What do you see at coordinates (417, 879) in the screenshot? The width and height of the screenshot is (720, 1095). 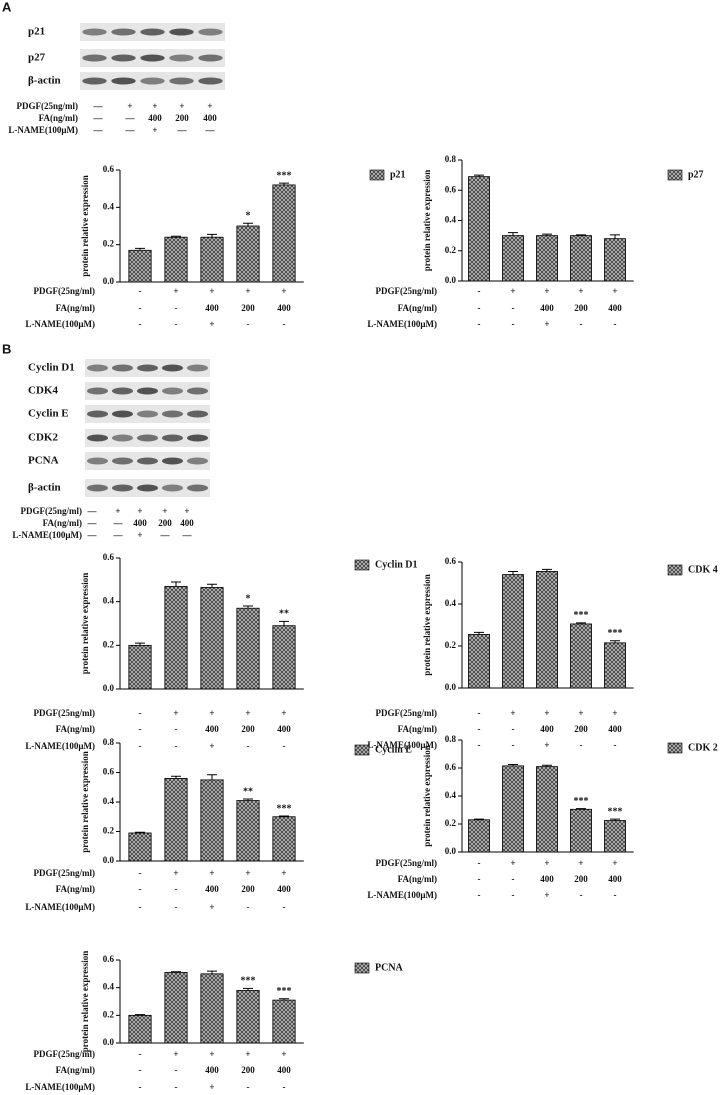 I see `condition-label: FA(ng/ml)` at bounding box center [417, 879].